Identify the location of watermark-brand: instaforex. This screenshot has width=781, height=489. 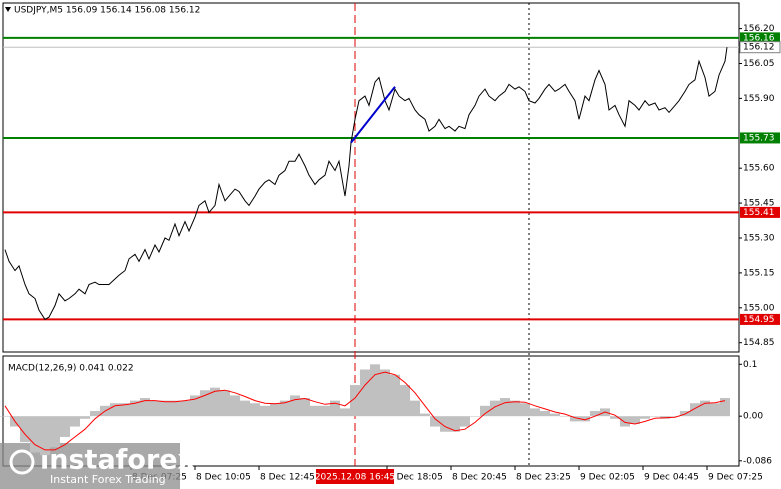
(117, 460).